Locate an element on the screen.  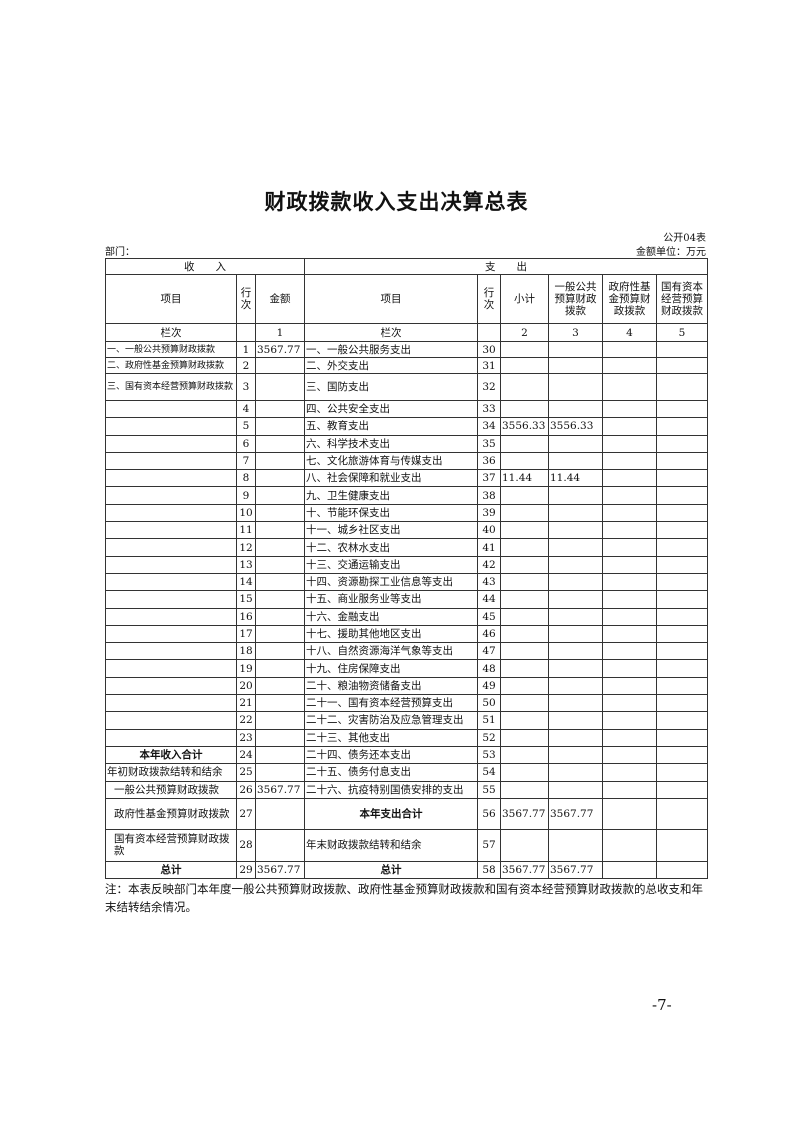
subtotal-cell: 3556.33 is located at coordinates (524, 426).